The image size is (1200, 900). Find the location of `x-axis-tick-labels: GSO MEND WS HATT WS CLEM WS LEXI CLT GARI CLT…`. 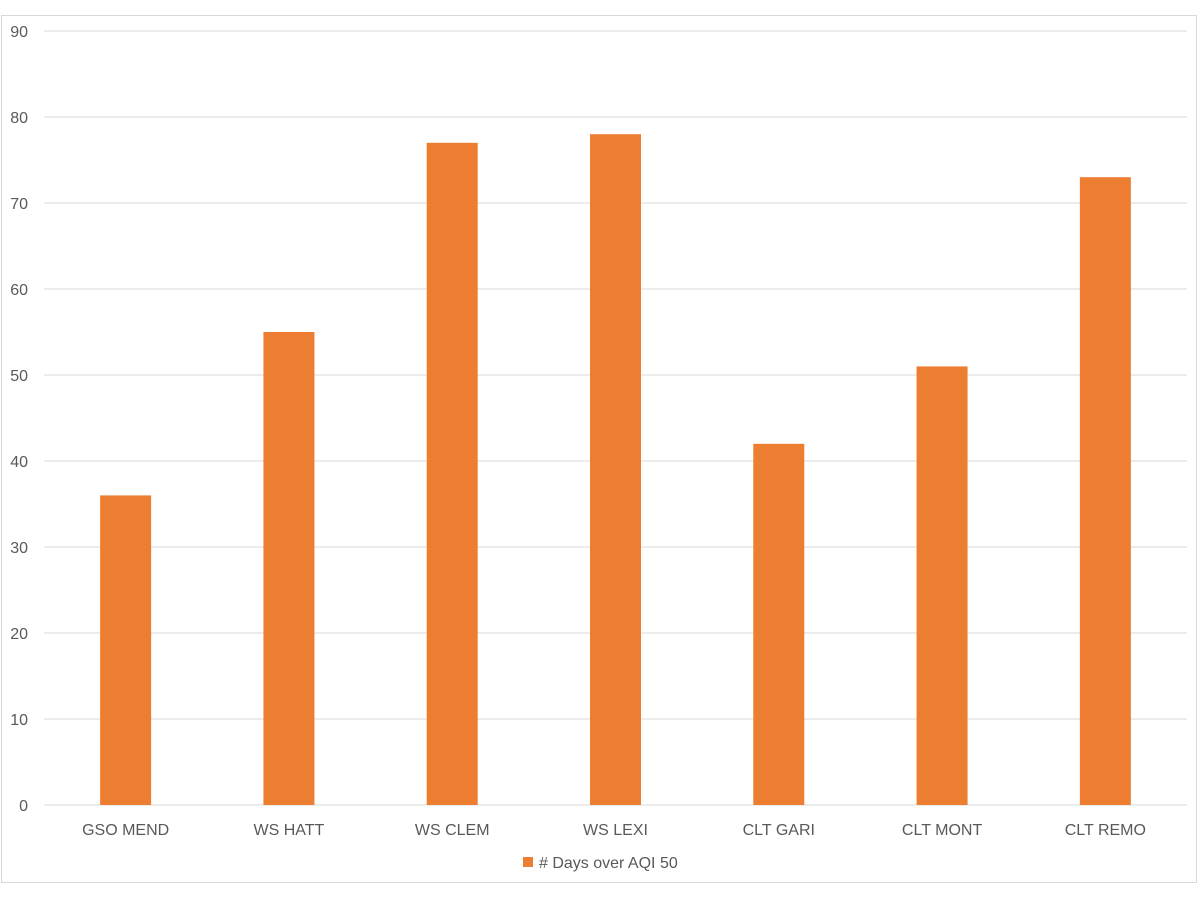

x-axis-tick-labels: GSO MEND WS HATT WS CLEM WS LEXI CLT GARI CLT… is located at coordinates (614, 830).